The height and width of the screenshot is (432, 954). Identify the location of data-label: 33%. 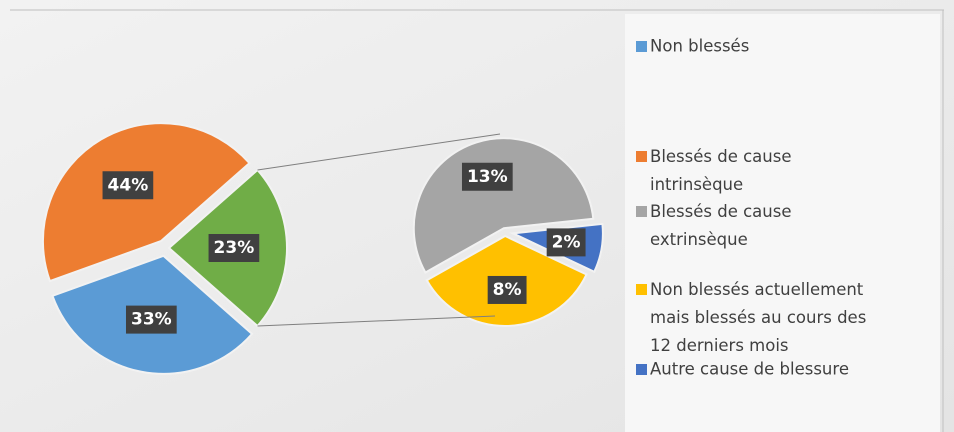
(151, 320).